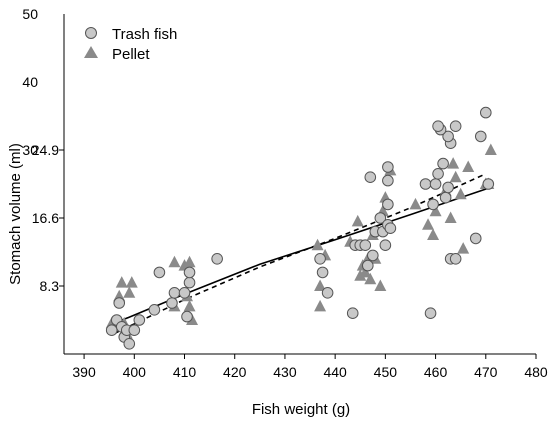 This screenshot has height=427, width=550. What do you see at coordinates (91, 33) in the screenshot?
I see `legend-marker-trash-fish` at bounding box center [91, 33].